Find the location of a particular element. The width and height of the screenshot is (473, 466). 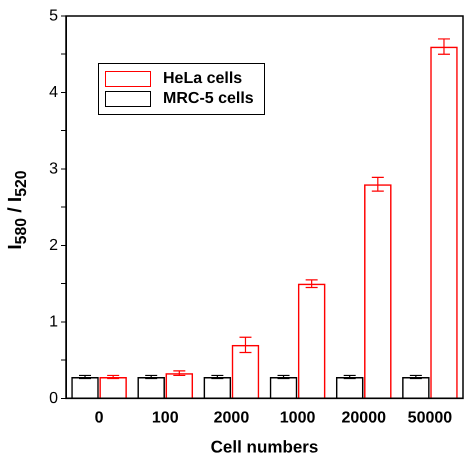

legend-label: MRC-5 cells is located at coordinates (208, 99).